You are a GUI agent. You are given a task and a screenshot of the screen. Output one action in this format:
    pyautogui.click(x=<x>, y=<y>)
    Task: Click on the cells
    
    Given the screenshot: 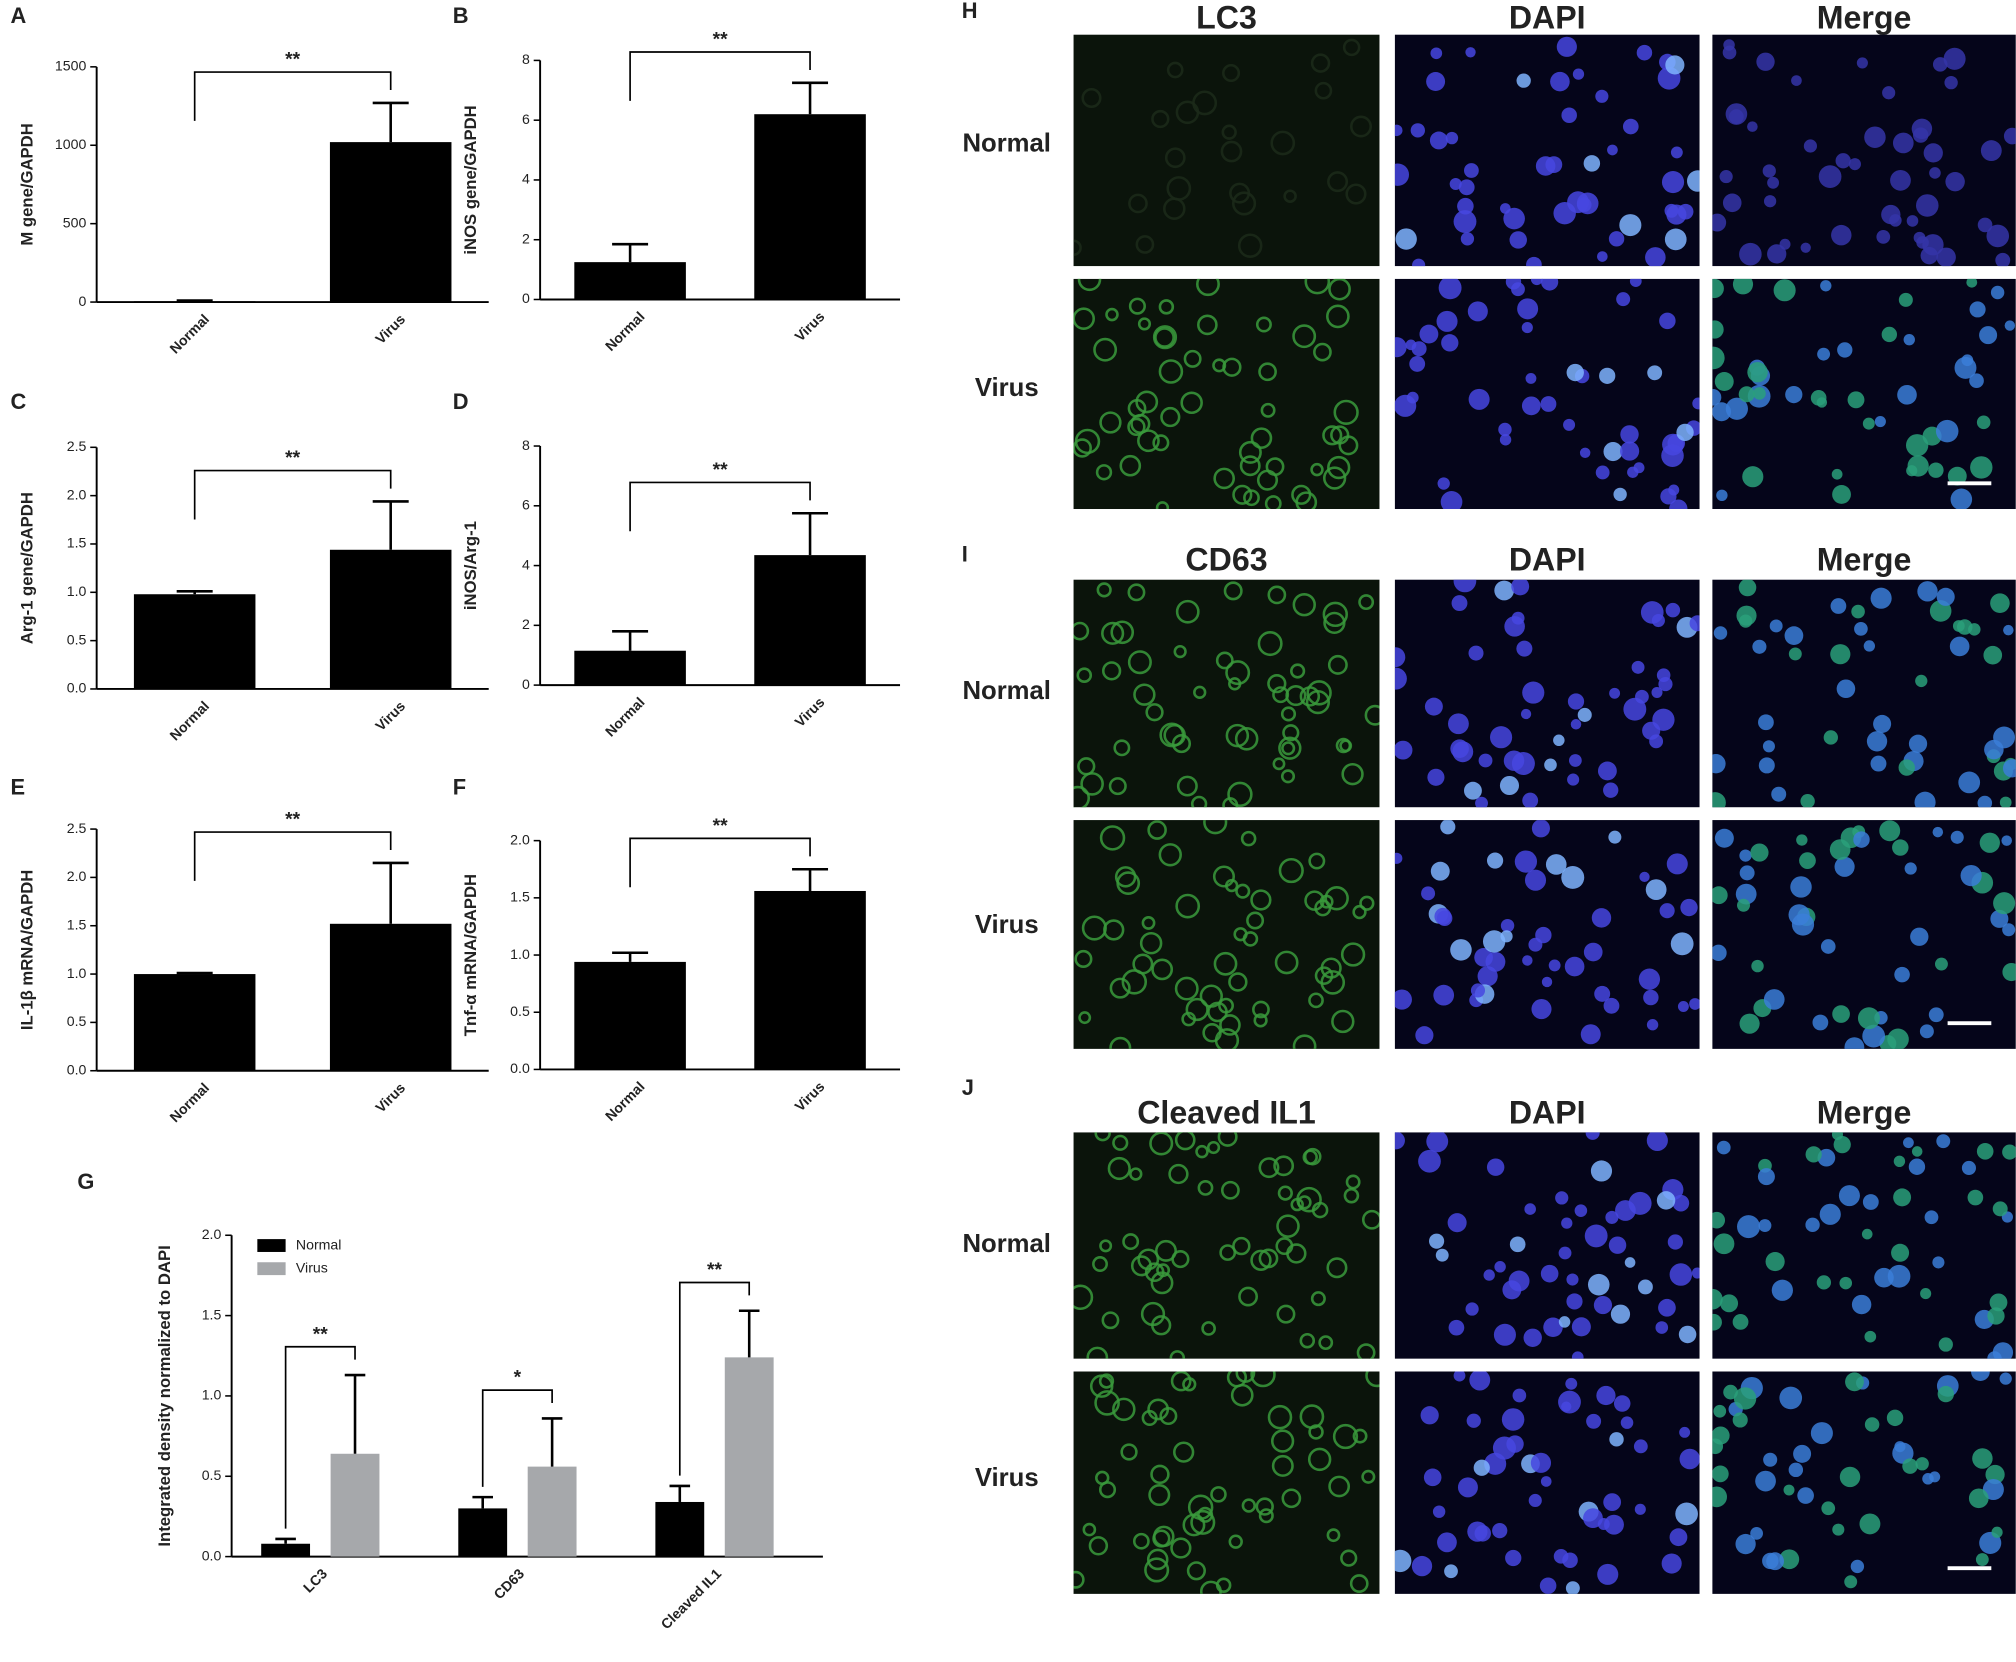 What is the action you would take?
    pyautogui.click(x=1864, y=693)
    